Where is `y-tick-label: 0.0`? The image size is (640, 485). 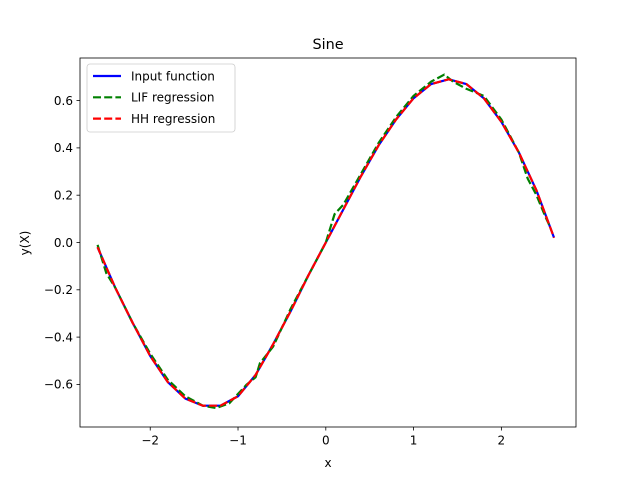 y-tick-label: 0.0 is located at coordinates (63, 243).